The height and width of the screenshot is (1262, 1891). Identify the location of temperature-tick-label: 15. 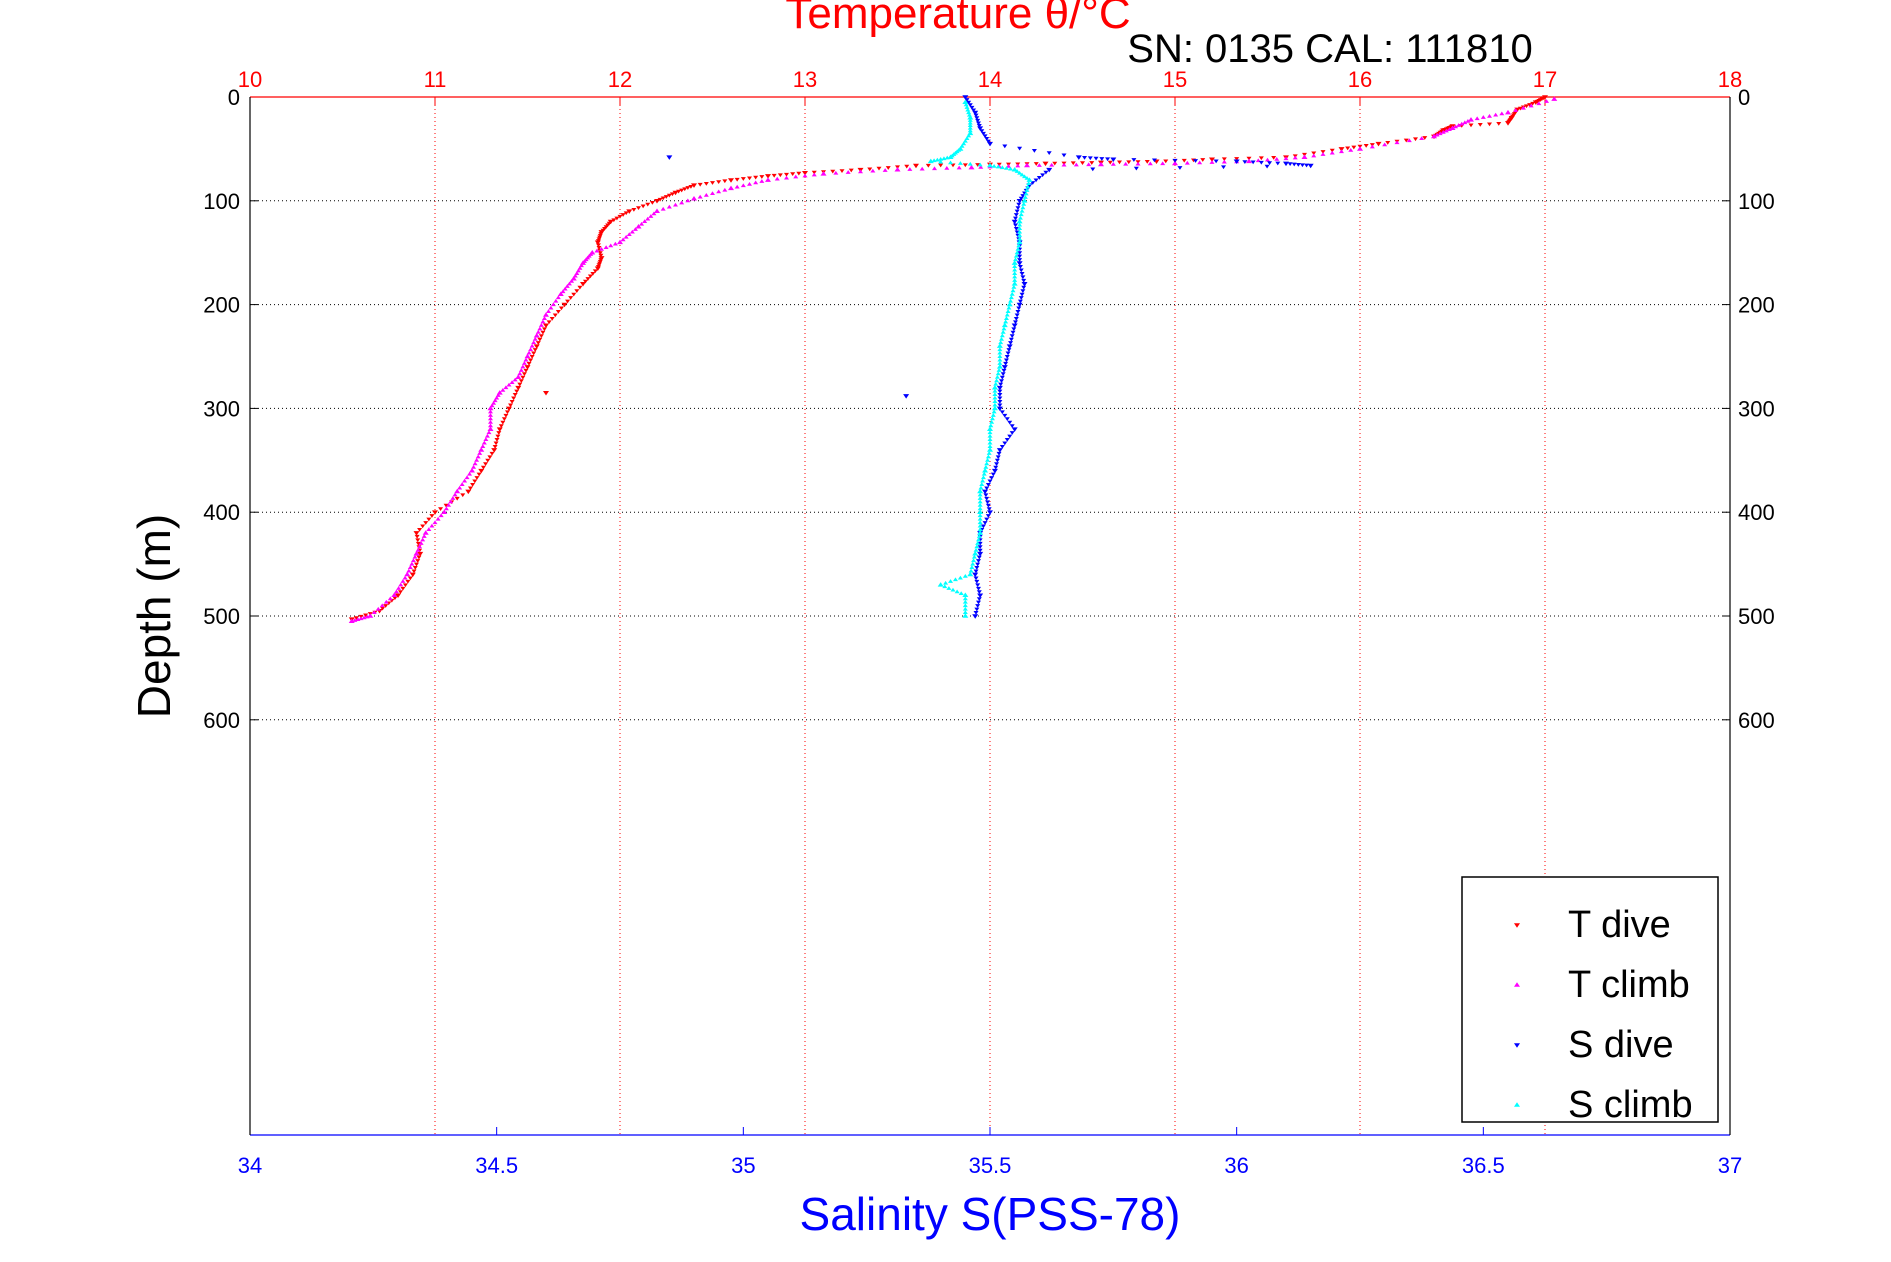
(1175, 79).